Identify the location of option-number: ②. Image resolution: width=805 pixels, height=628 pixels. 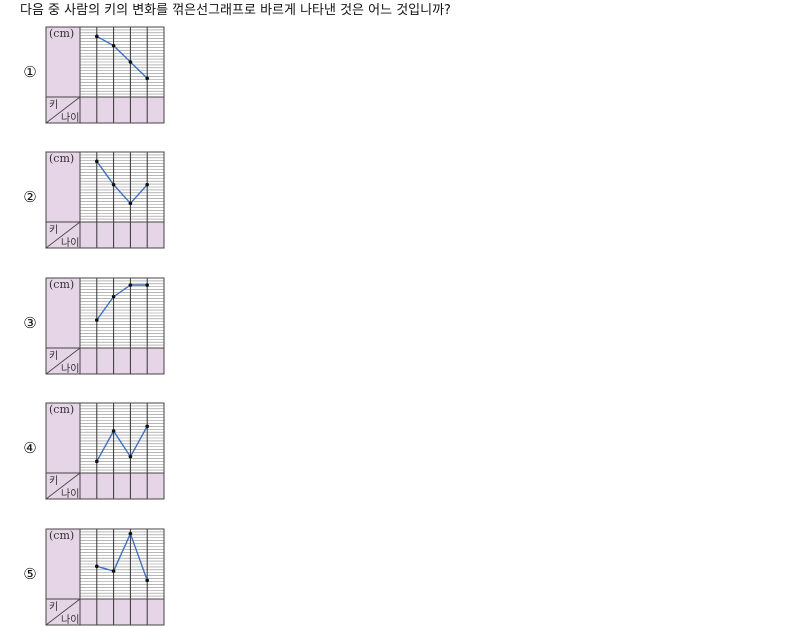
(30, 197).